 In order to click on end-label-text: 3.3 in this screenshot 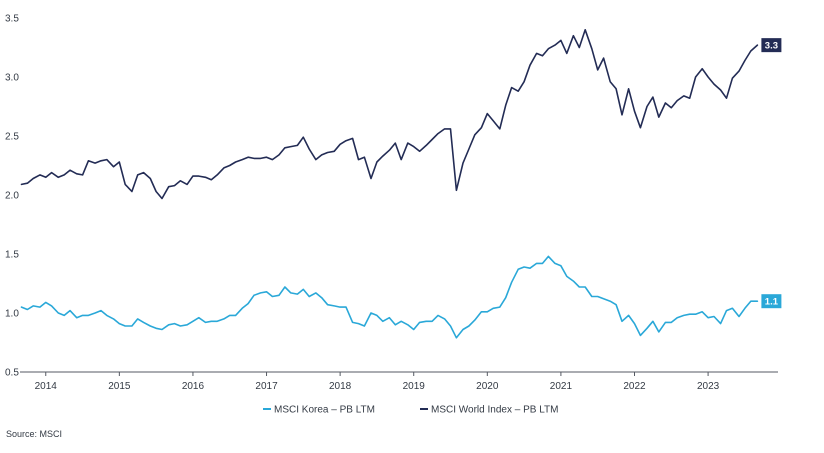, I will do `click(771, 46)`.